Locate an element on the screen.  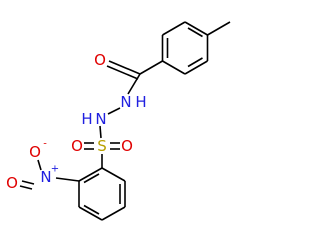
atom-label: S is located at coordinates (102, 146).